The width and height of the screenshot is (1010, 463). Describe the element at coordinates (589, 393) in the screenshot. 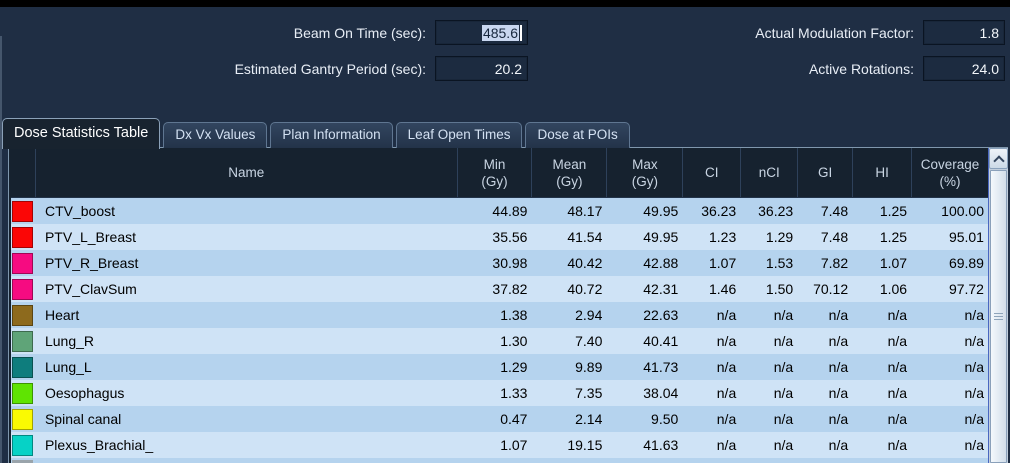

I see `mean-gy-value: 7.35` at that location.